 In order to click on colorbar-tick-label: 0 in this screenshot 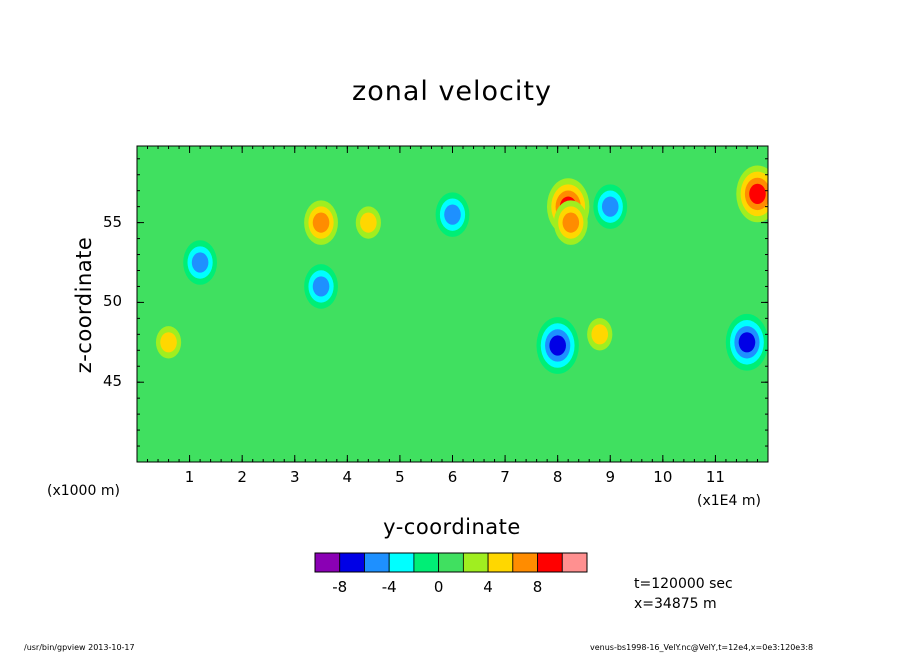, I will do `click(438, 587)`.